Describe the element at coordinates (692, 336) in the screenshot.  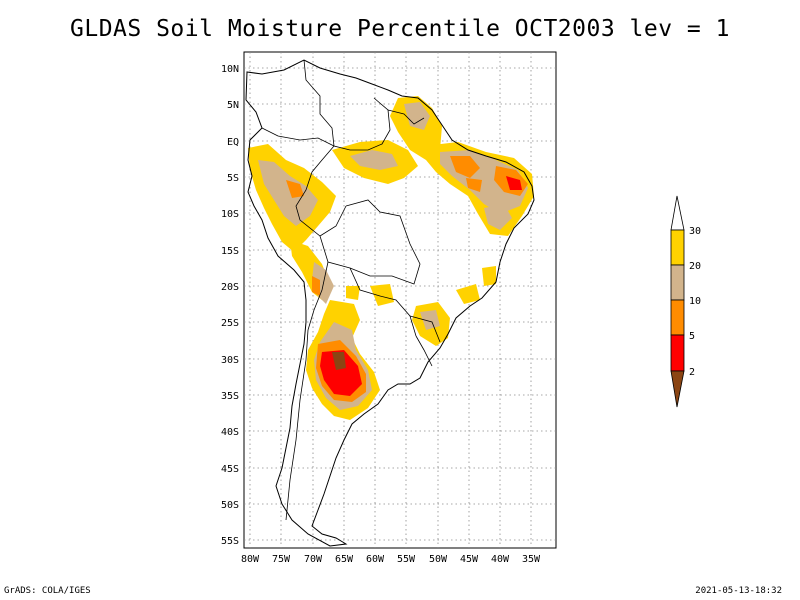
I see `legend-label: 5` at that location.